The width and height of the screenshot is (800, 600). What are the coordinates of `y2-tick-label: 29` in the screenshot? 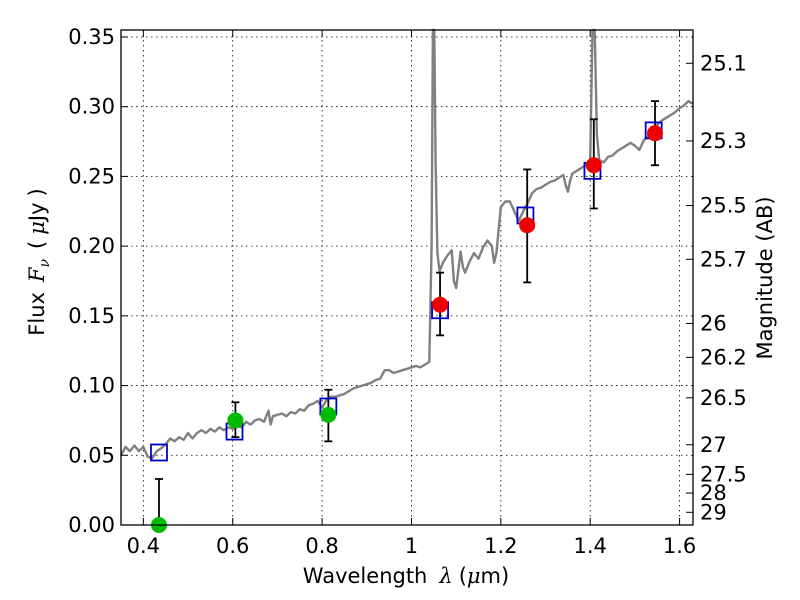 It's located at (713, 512).